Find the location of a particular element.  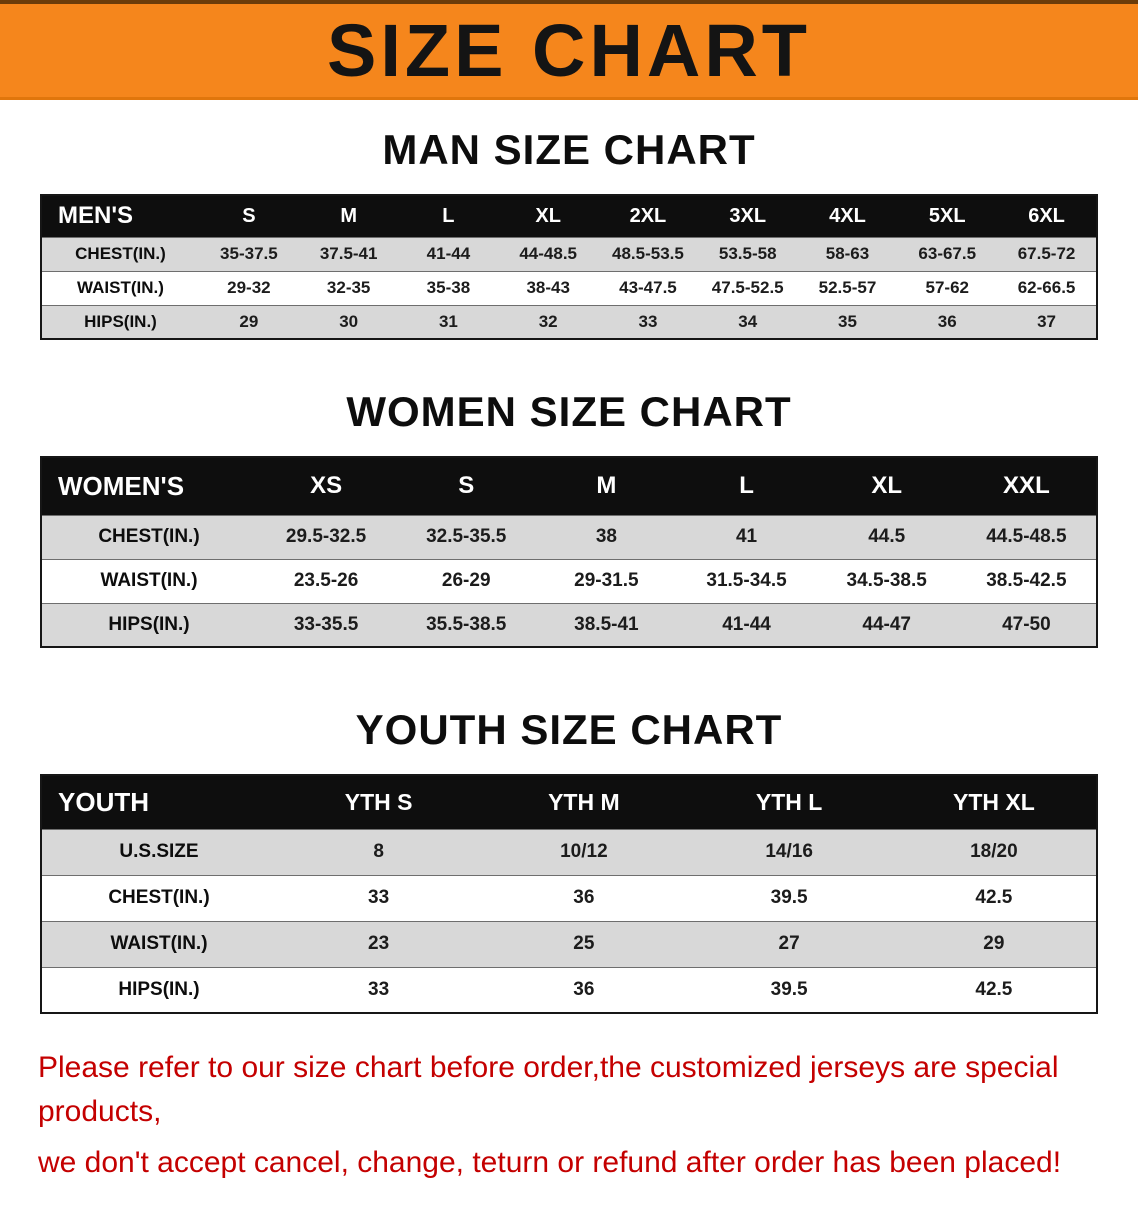

value-cell: 31.5-34.5 is located at coordinates (746, 580).